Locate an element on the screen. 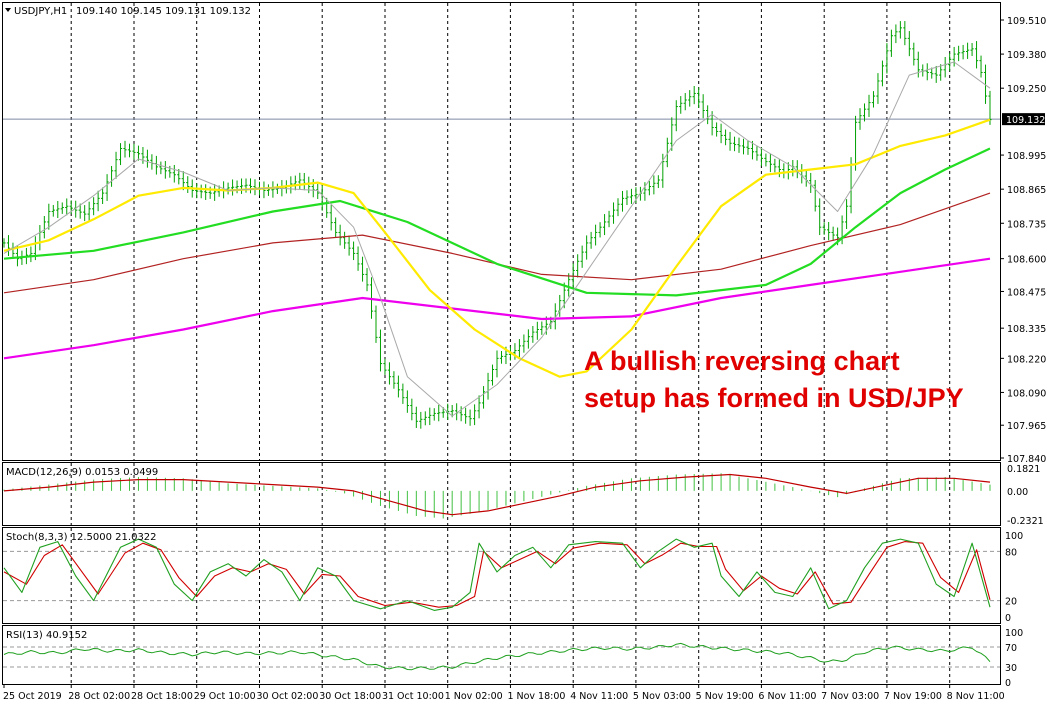  rsi-tick-label: 30 is located at coordinates (1011, 668).